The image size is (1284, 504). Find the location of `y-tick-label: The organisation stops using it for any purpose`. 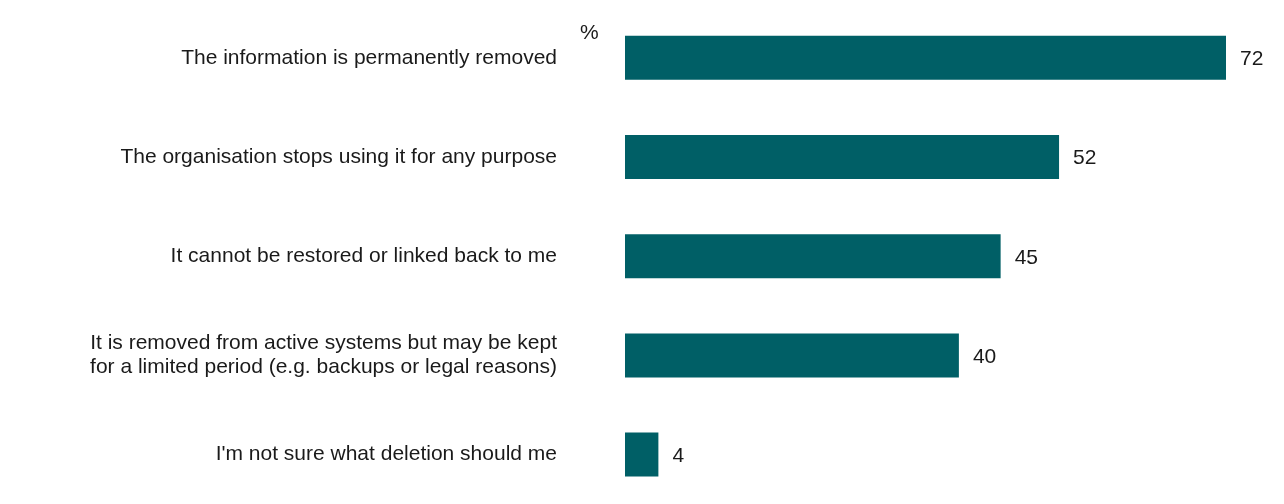

y-tick-label: The organisation stops using it for any purpose is located at coordinates (338, 155).